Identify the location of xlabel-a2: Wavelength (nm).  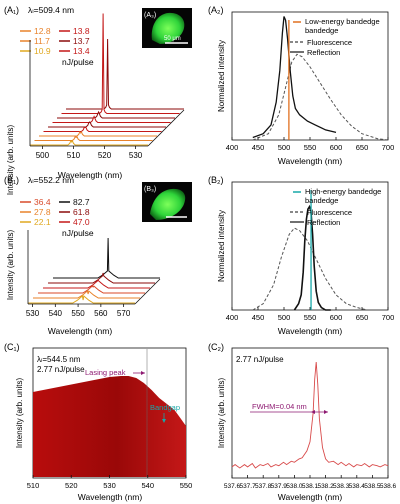
(310, 161).